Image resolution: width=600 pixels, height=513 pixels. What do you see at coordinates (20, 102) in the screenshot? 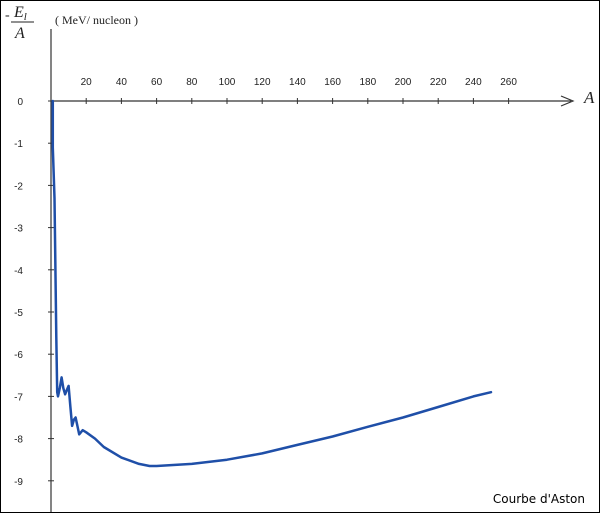
I see `y-tick-label: 0` at bounding box center [20, 102].